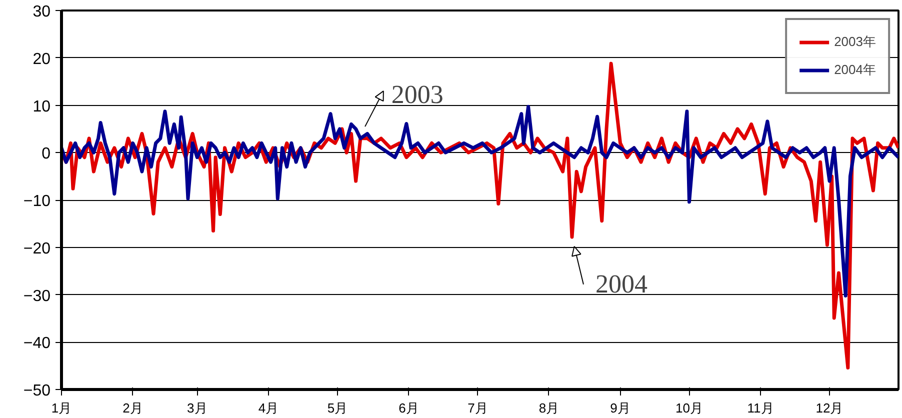 This screenshot has height=418, width=902. Describe the element at coordinates (689, 408) in the screenshot. I see `x-tick-label: 10月` at that location.